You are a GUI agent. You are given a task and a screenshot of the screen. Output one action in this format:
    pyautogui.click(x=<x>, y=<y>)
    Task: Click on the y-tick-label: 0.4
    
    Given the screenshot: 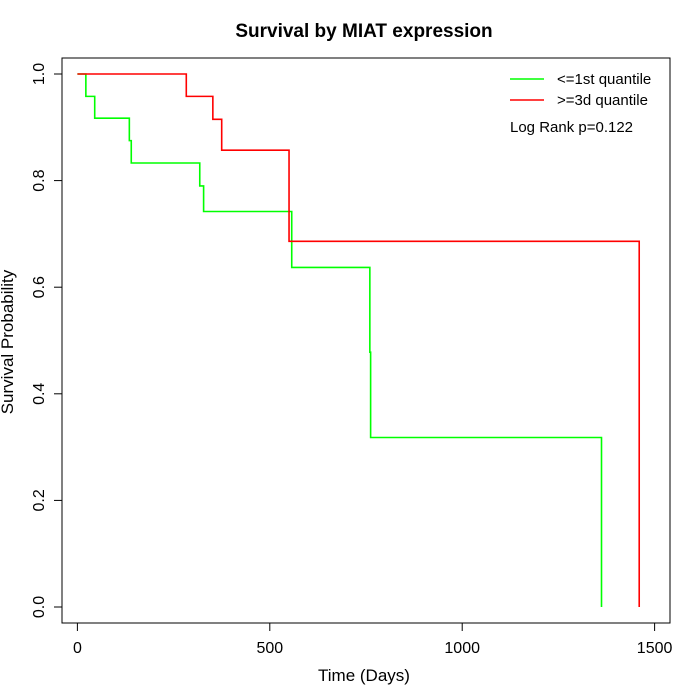 What is the action you would take?
    pyautogui.click(x=39, y=394)
    